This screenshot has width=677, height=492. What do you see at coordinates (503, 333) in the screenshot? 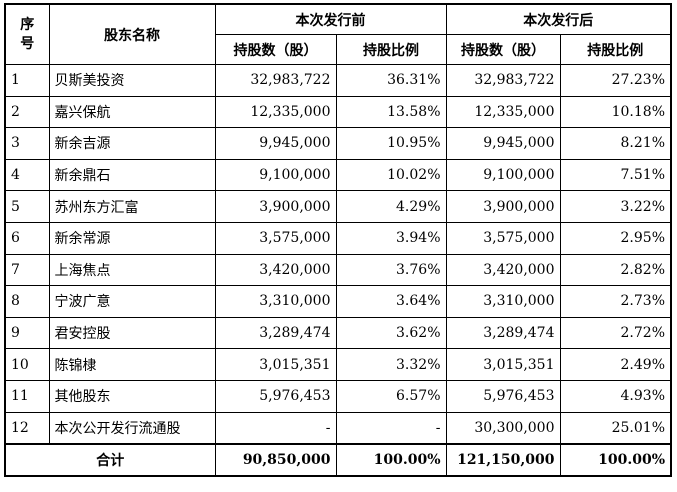
I see `cell-shares-after: 3,289,474` at bounding box center [503, 333].